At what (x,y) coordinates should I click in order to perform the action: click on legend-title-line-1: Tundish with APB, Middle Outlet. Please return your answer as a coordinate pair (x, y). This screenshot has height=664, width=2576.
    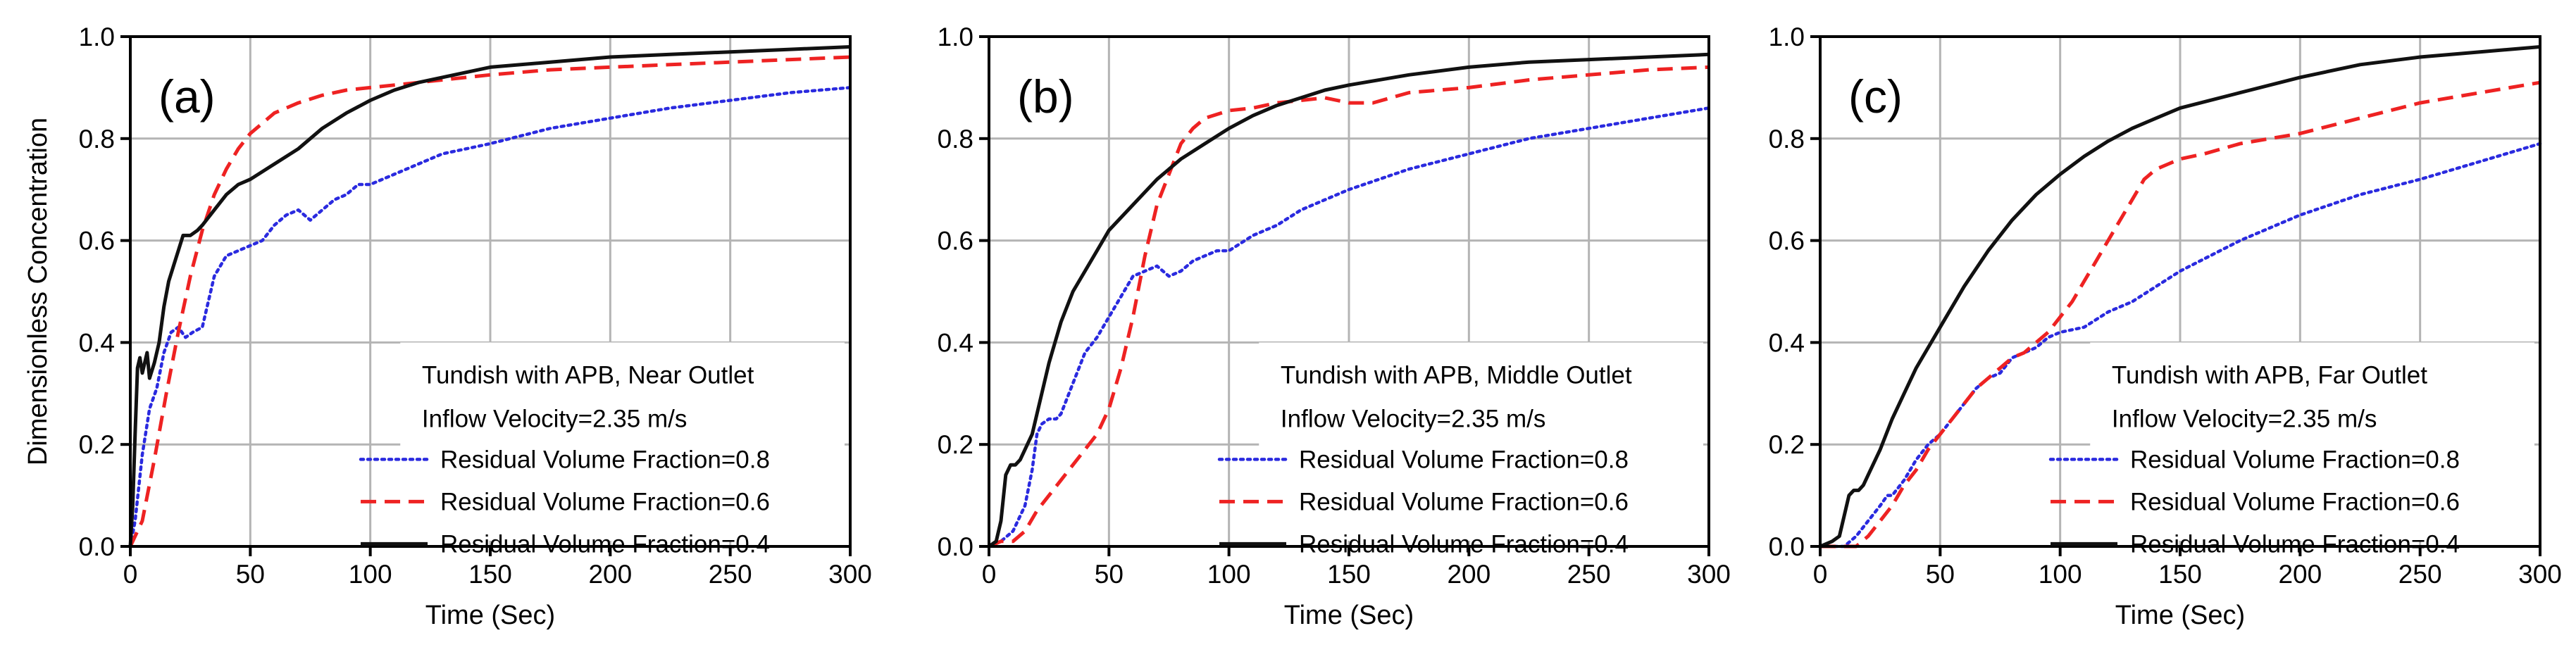
    Looking at the image, I should click on (1456, 375).